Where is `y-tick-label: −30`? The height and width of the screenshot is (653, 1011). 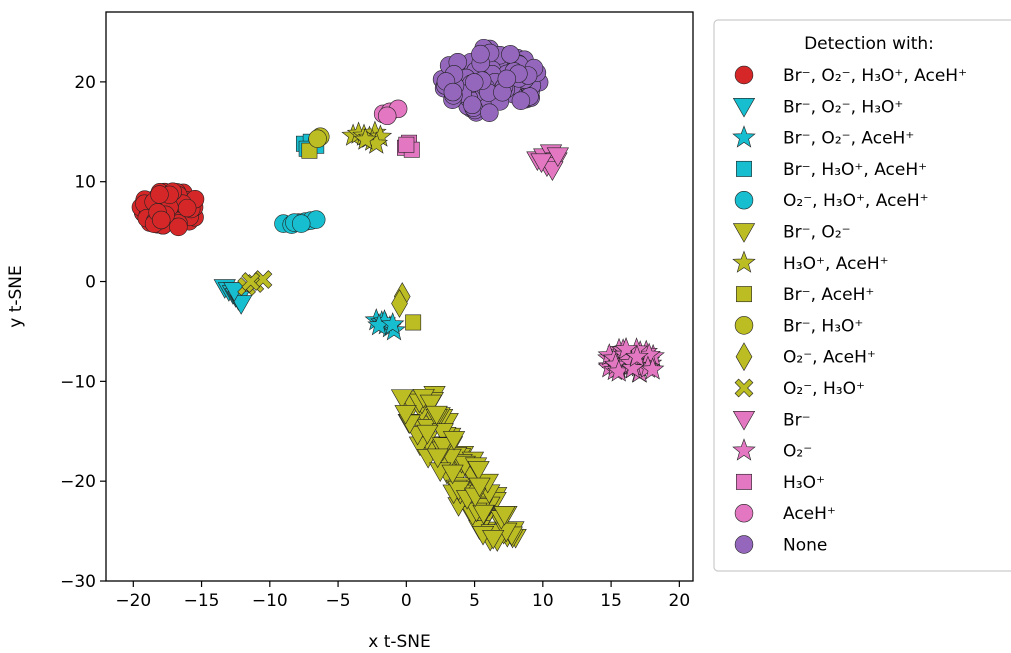
y-tick-label: −30 is located at coordinates (78, 582).